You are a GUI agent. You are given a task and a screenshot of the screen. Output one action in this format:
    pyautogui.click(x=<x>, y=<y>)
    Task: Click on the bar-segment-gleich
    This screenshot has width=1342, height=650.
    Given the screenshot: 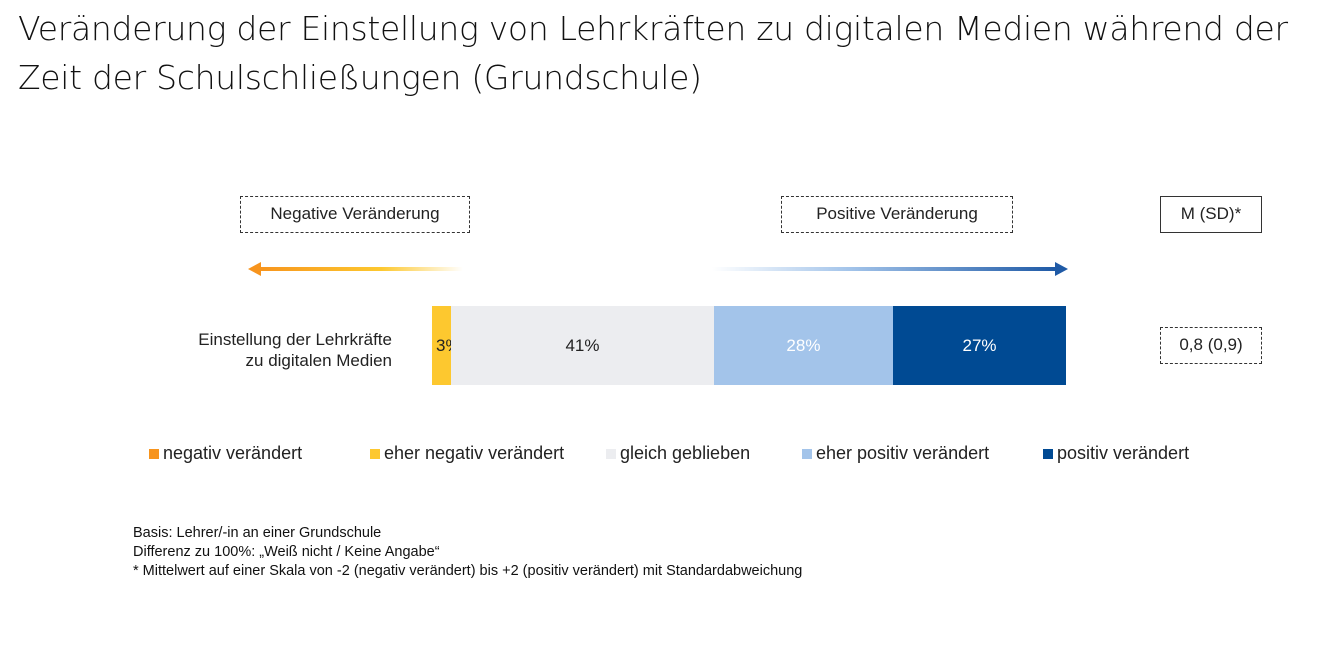 What is the action you would take?
    pyautogui.click(x=582, y=345)
    